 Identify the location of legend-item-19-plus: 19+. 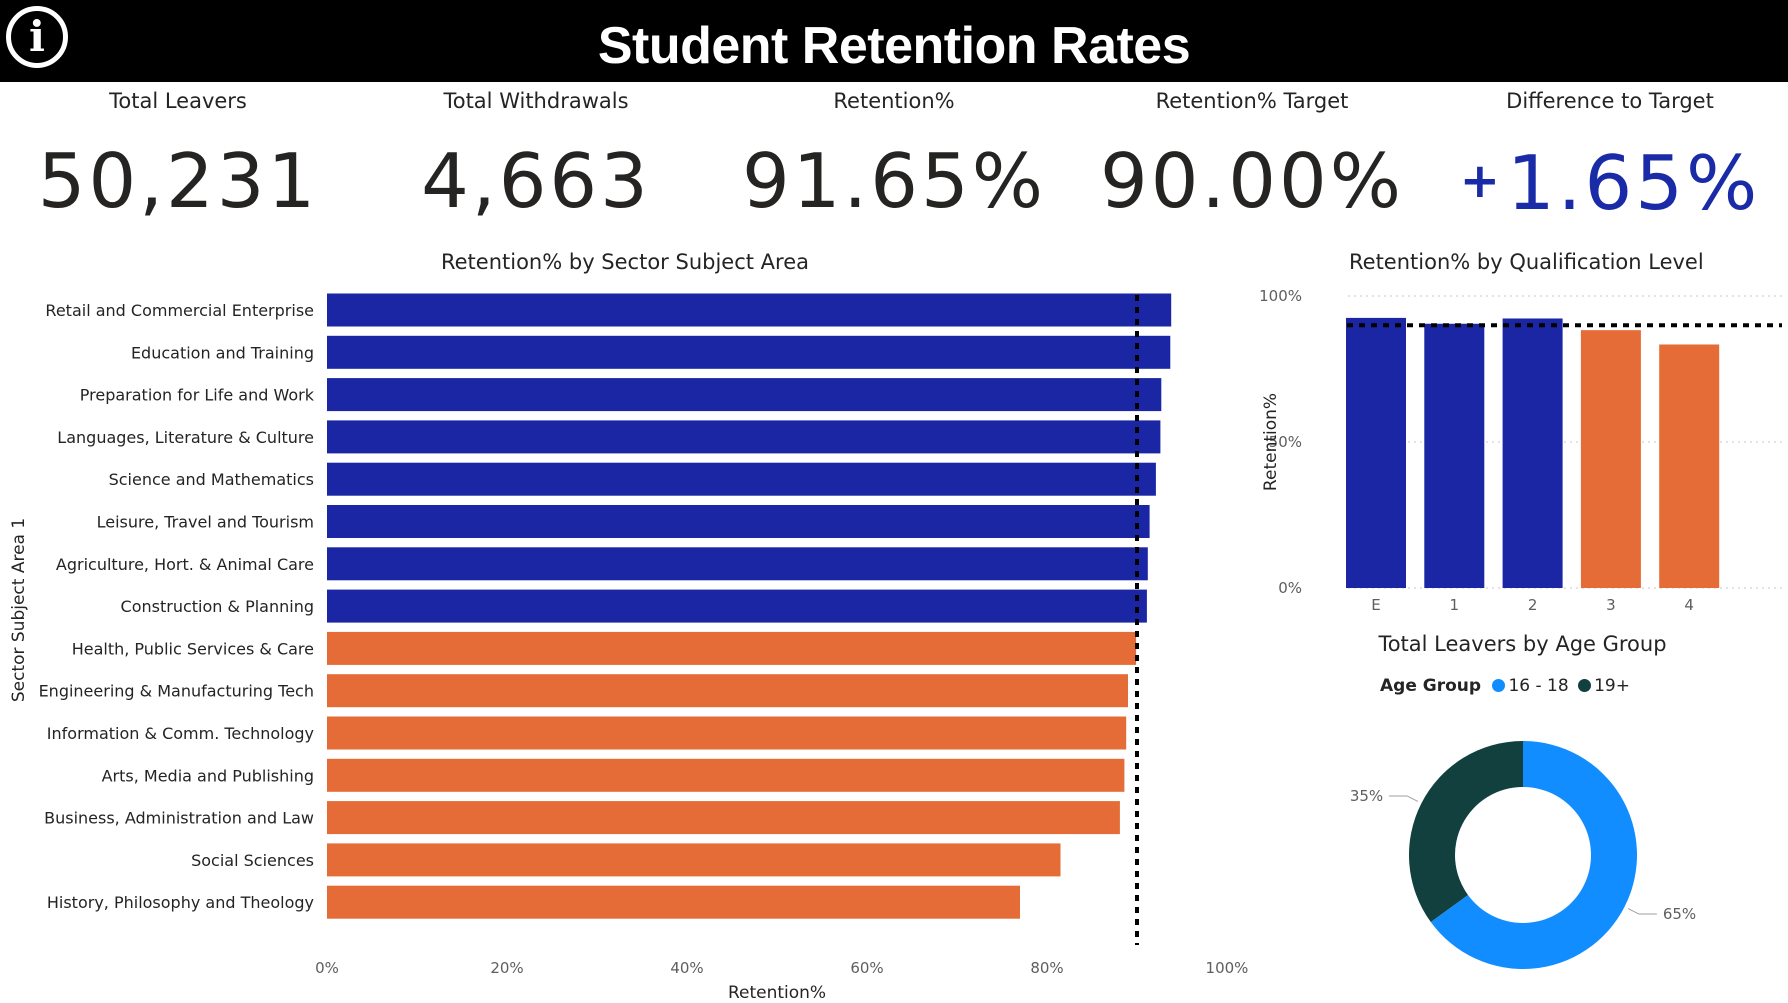
(1604, 686).